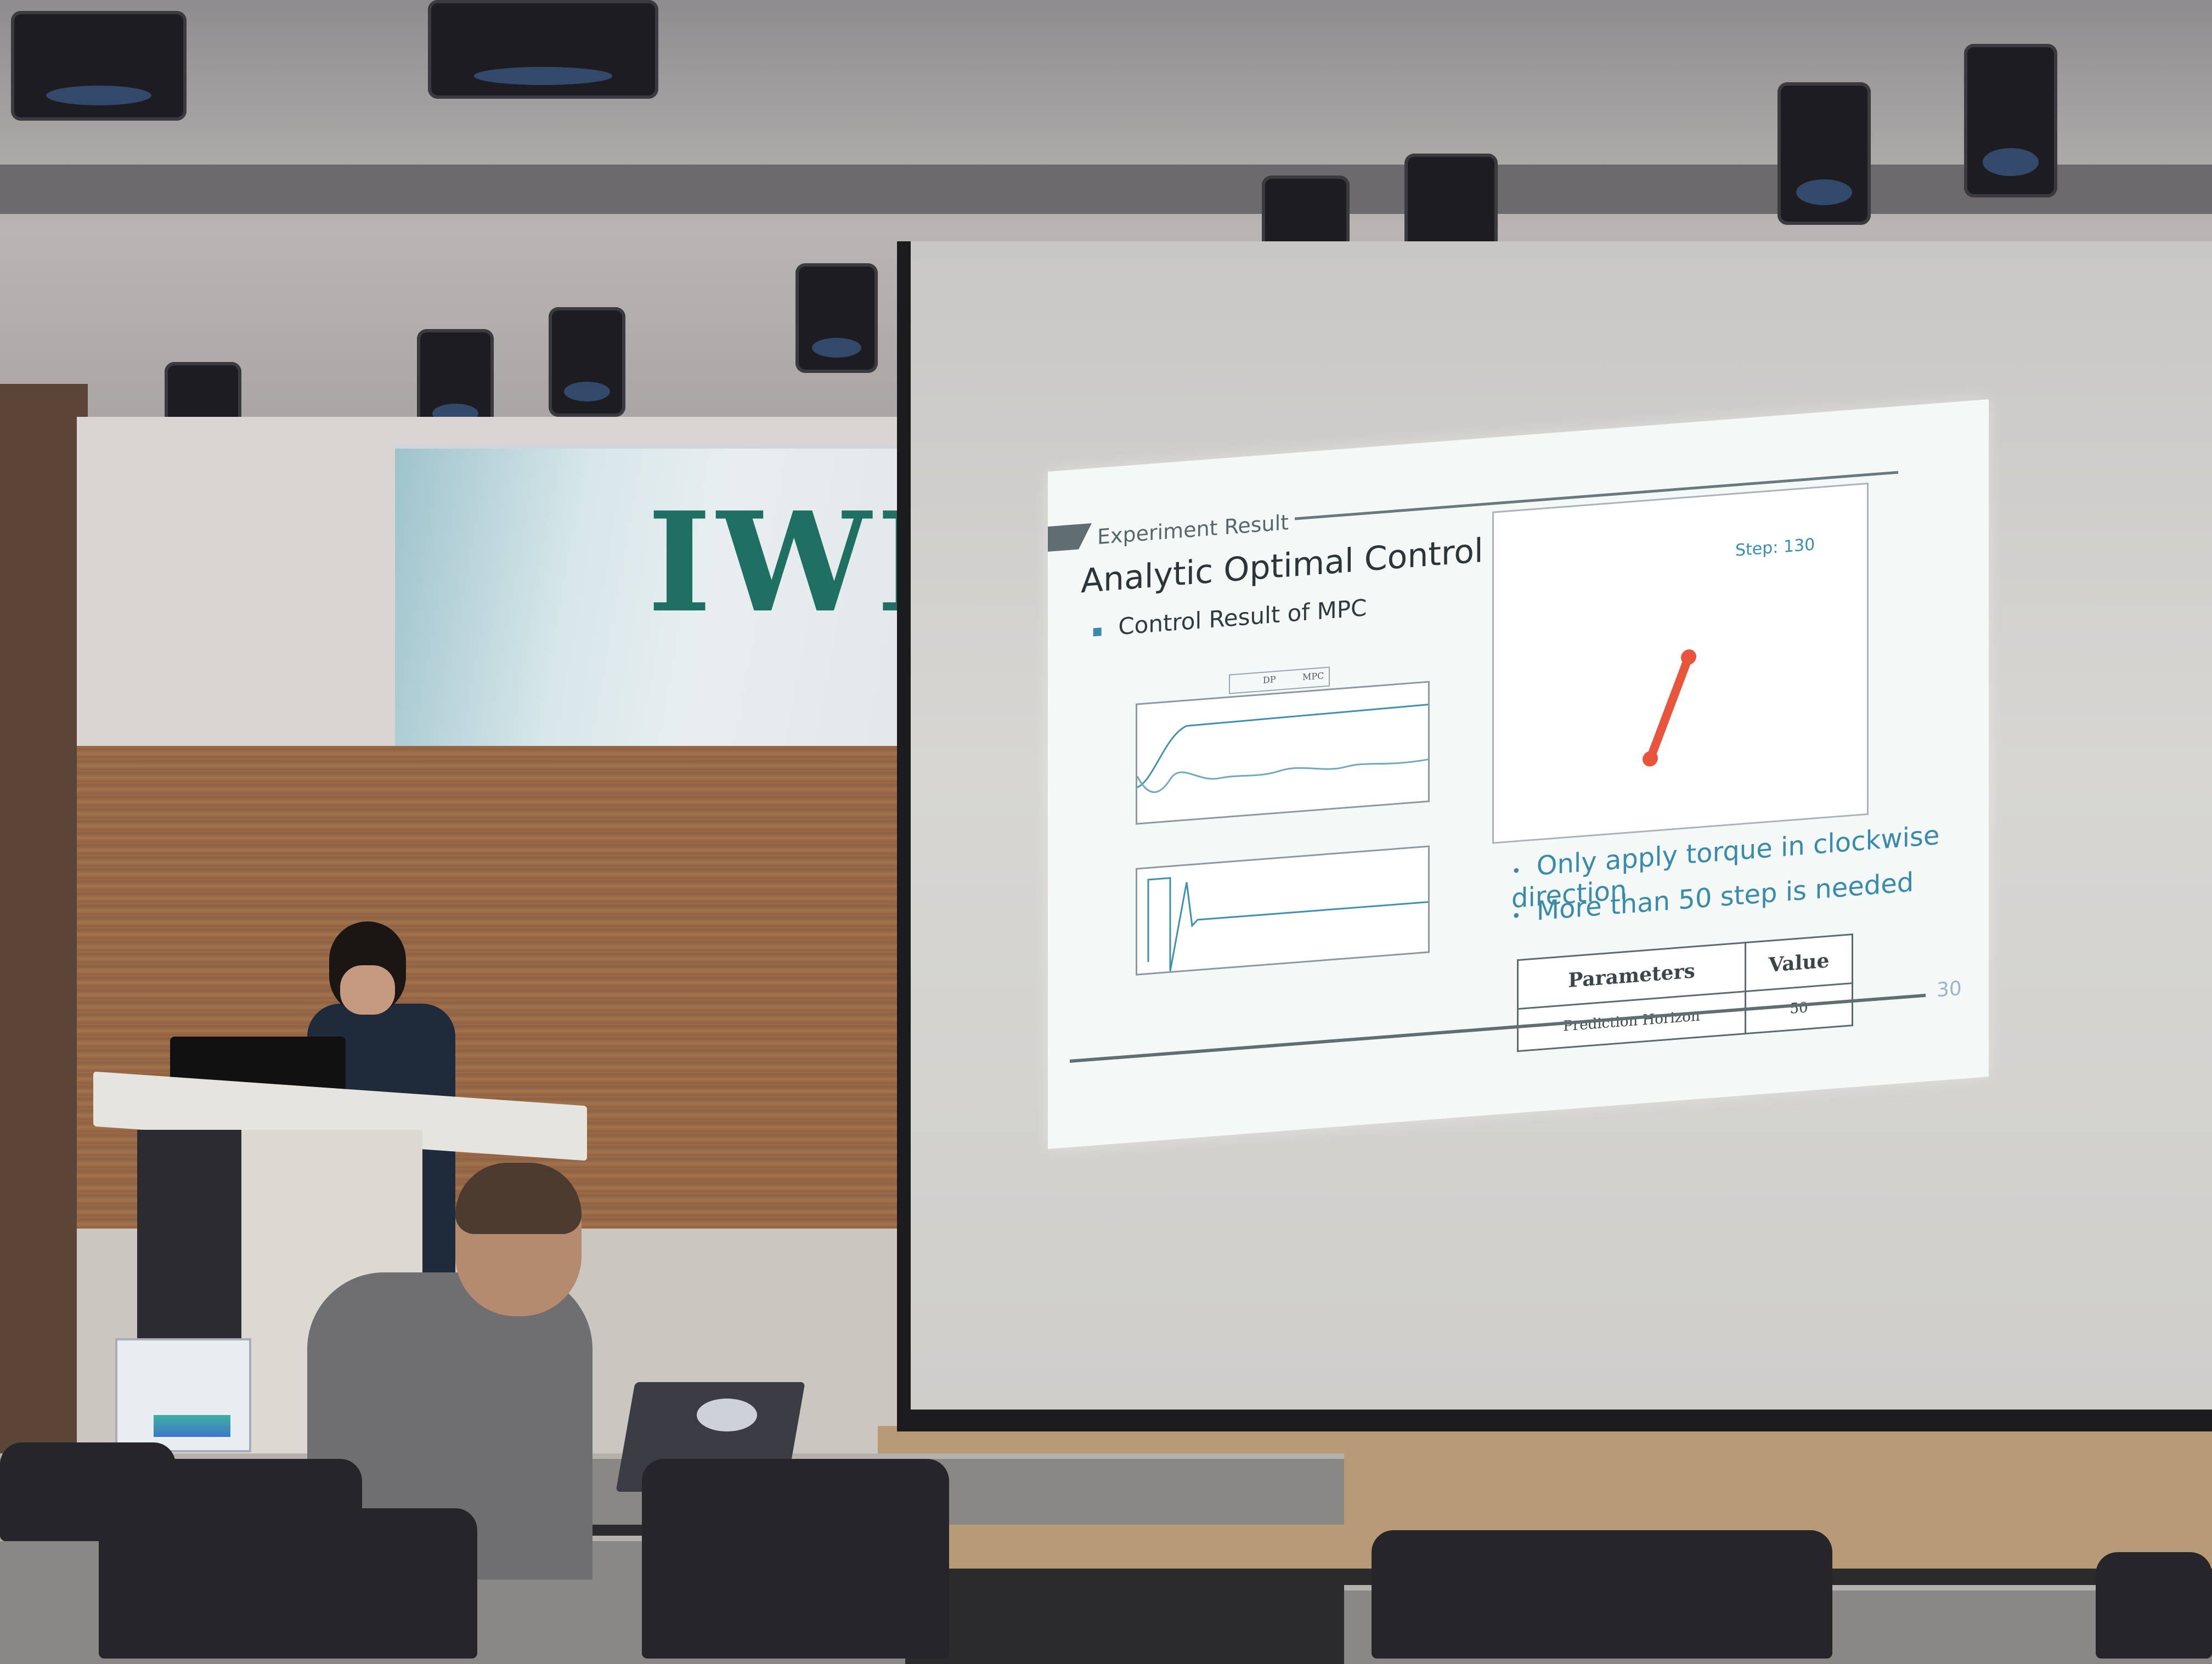 The image size is (2212, 1664). I want to click on legend-entry-dp: DP, so click(1269, 680).